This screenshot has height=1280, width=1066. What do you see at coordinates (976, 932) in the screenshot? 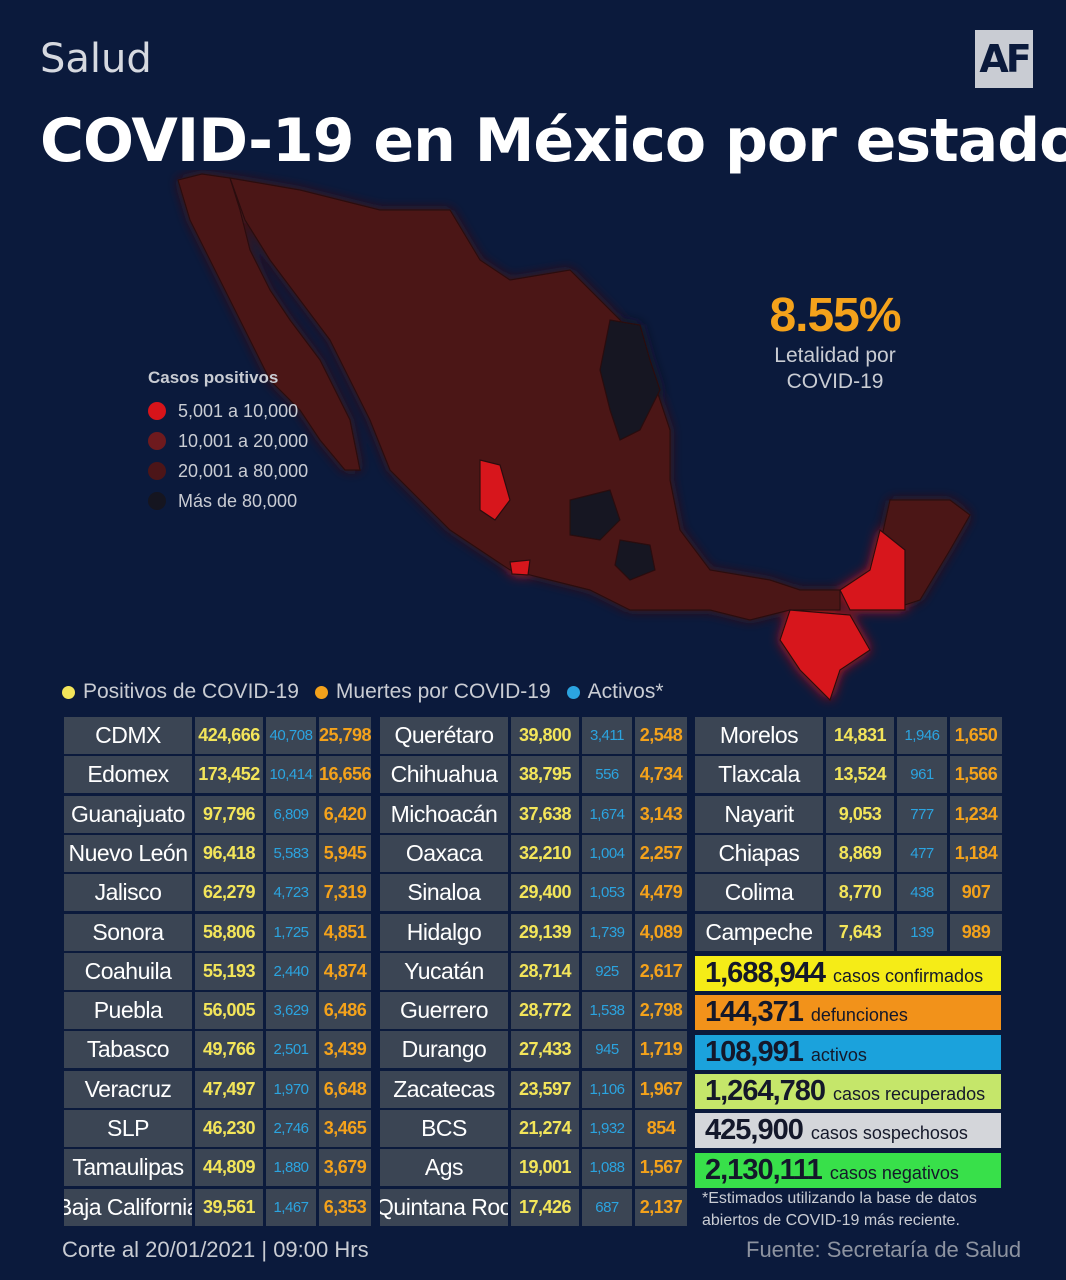
I see `muertes-value: 989` at bounding box center [976, 932].